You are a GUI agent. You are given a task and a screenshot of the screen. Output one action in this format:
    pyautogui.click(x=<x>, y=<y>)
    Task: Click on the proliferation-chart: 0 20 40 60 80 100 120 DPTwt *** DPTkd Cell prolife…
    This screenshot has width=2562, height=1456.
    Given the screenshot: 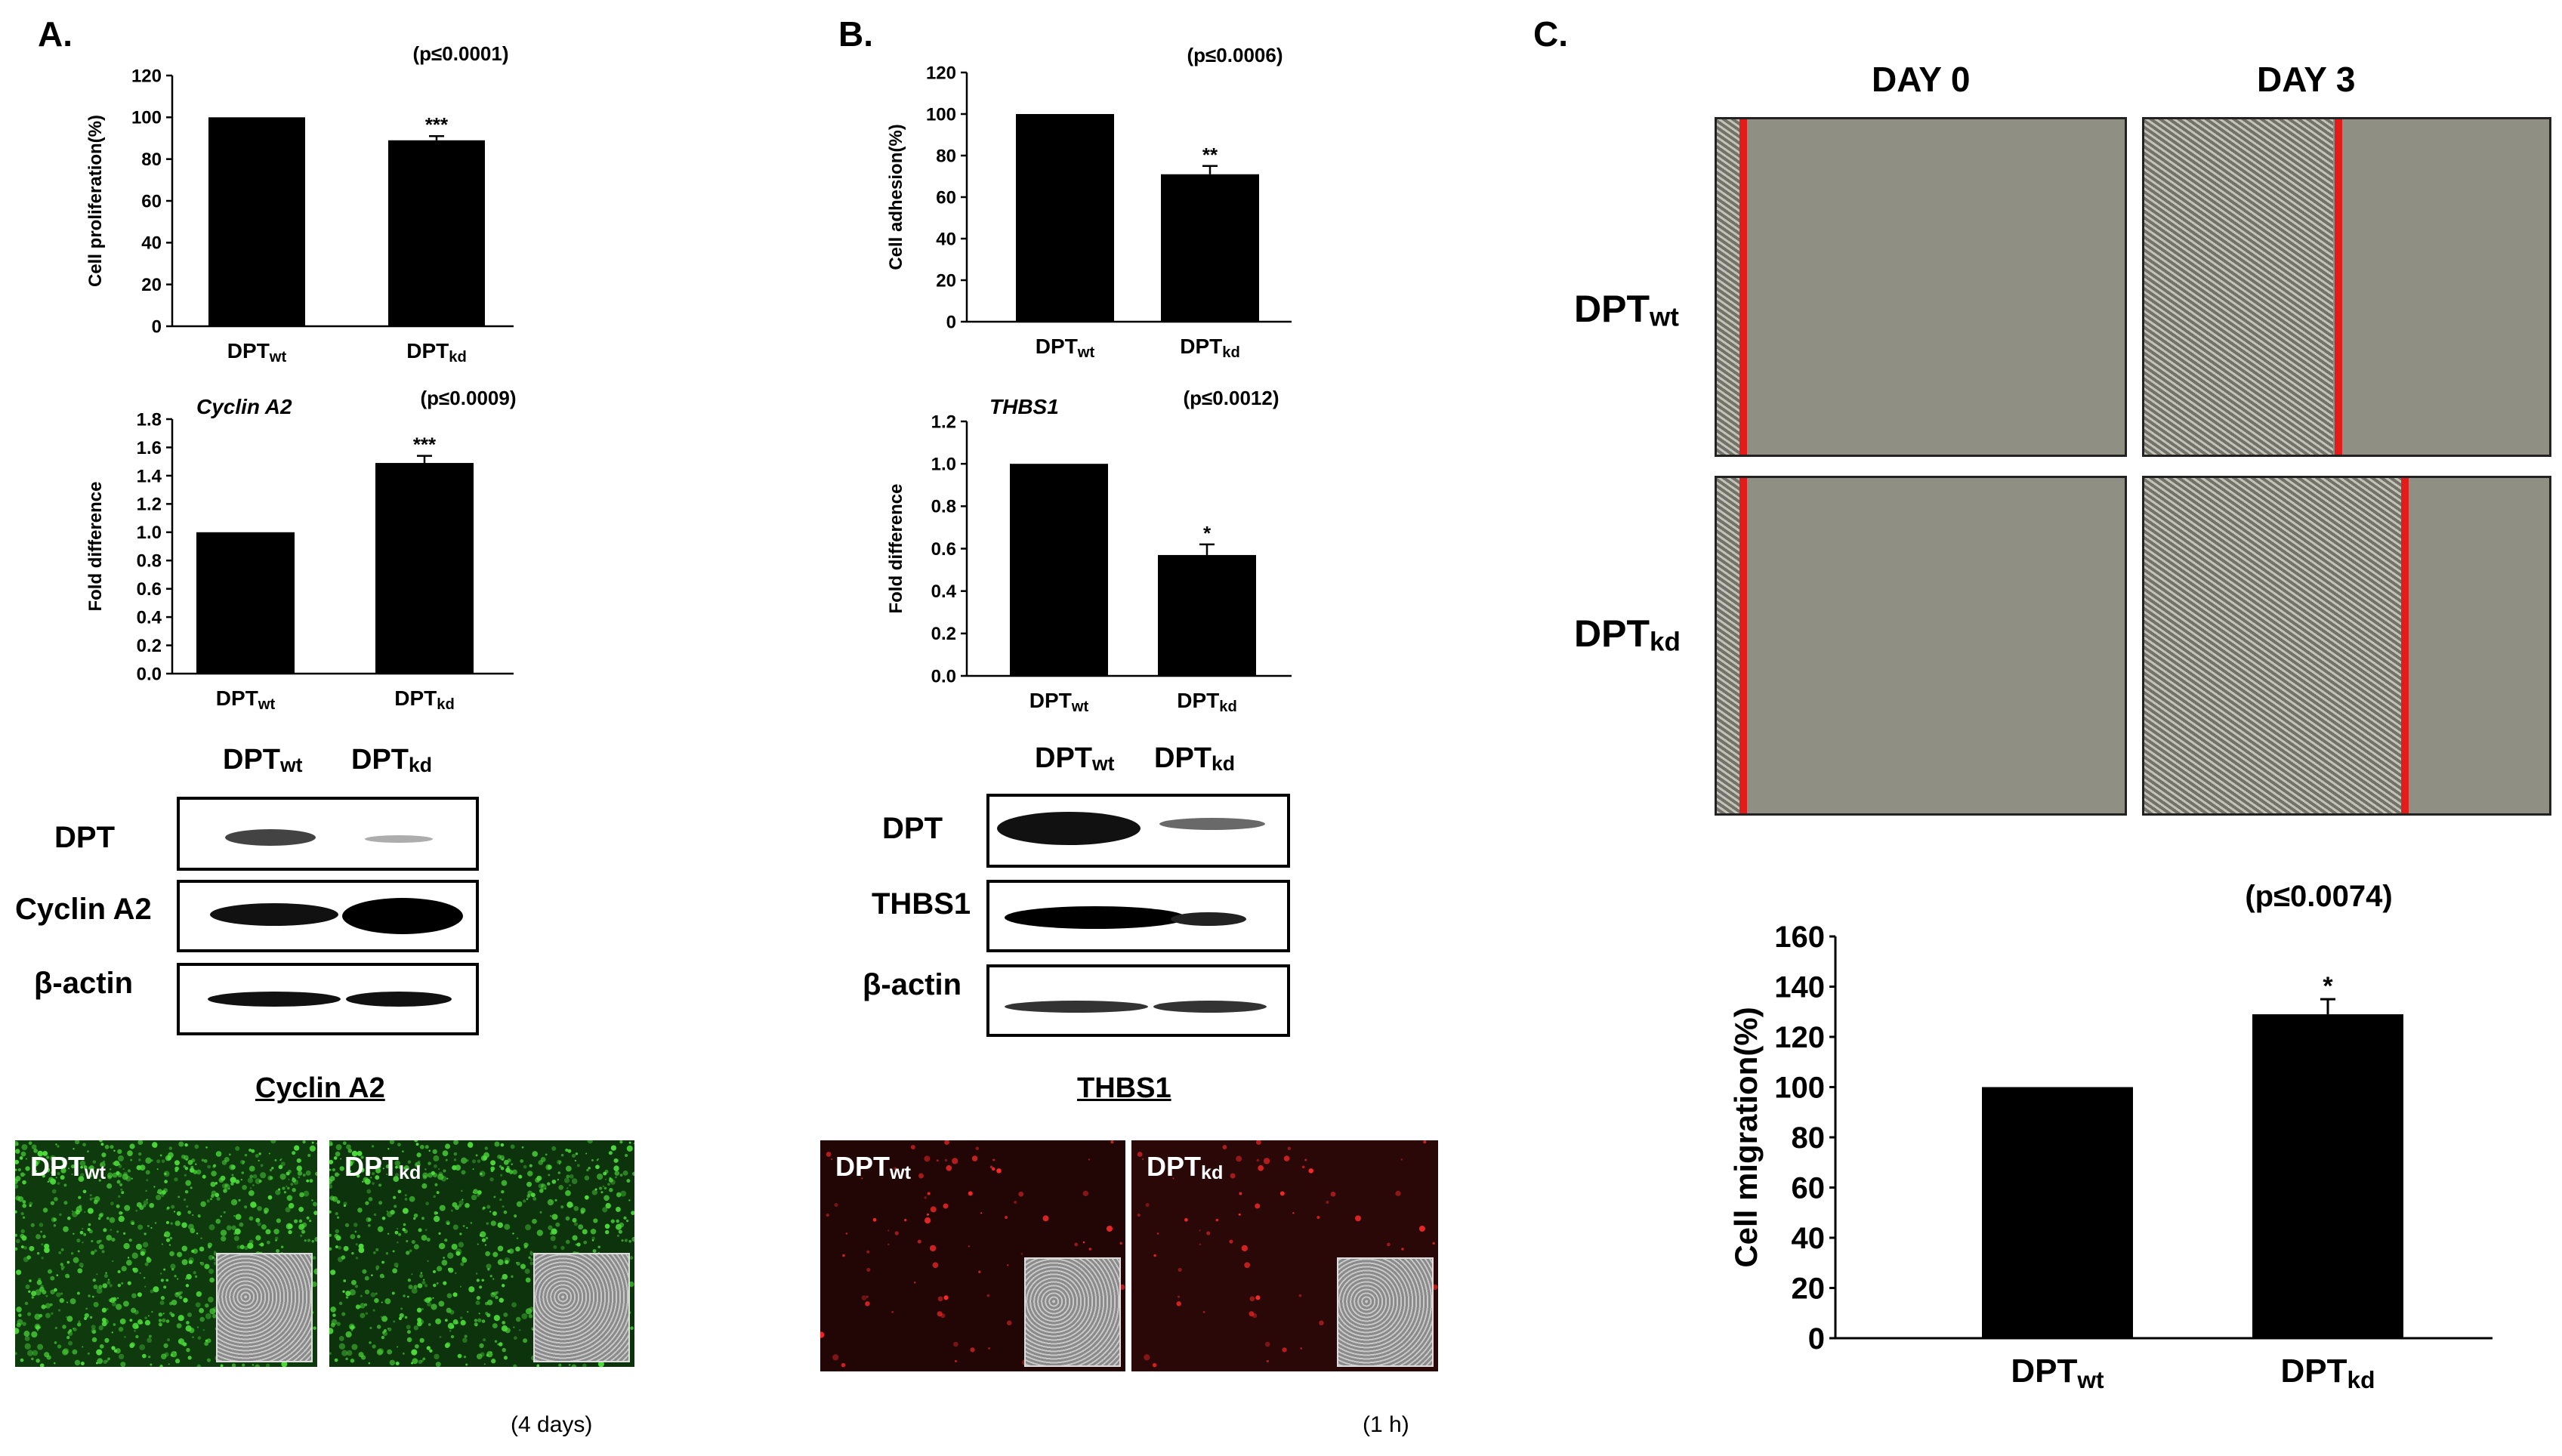 What is the action you would take?
    pyautogui.click(x=309, y=211)
    